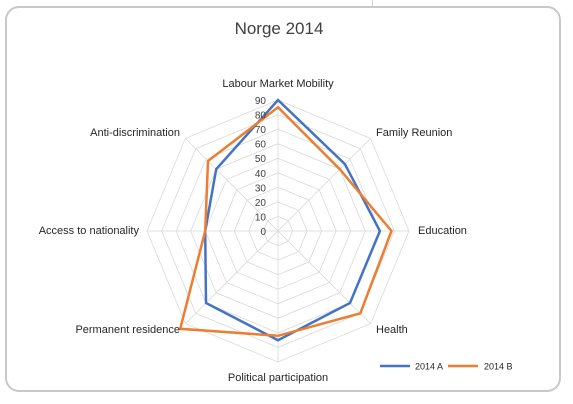  Describe the element at coordinates (261, 101) in the screenshot. I see `tick-label: 90` at that location.